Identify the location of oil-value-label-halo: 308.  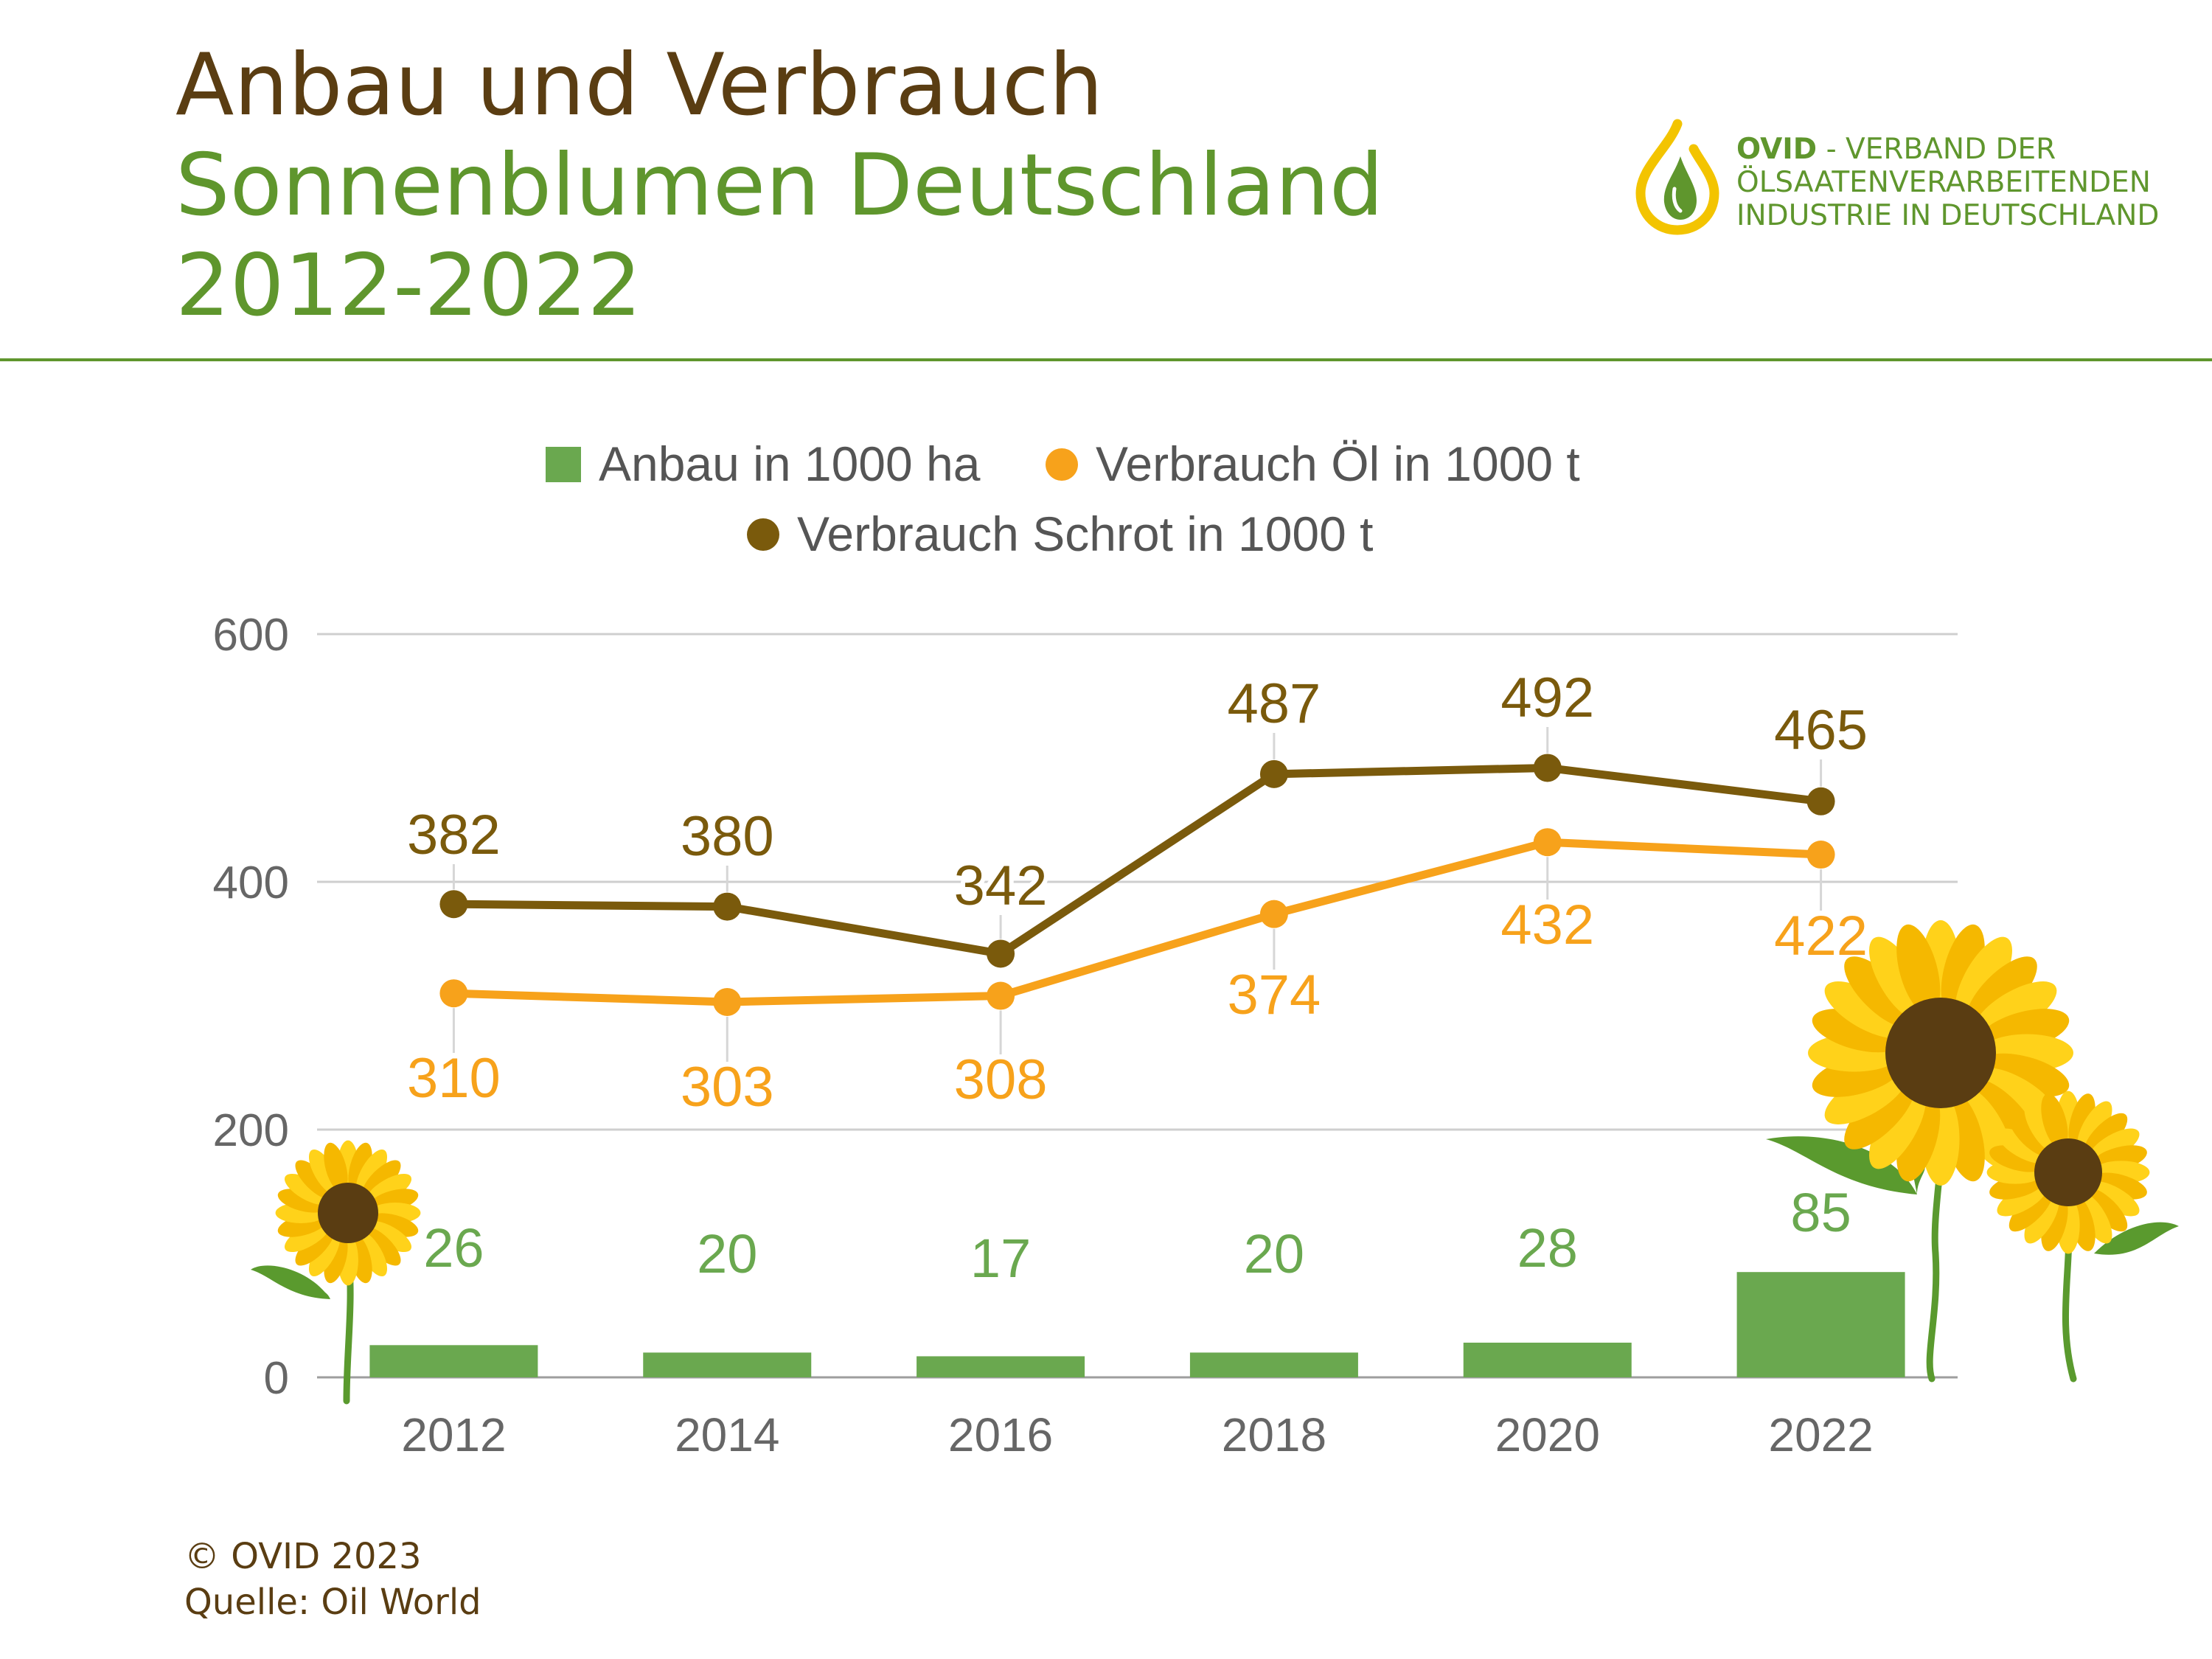
(1001, 1079).